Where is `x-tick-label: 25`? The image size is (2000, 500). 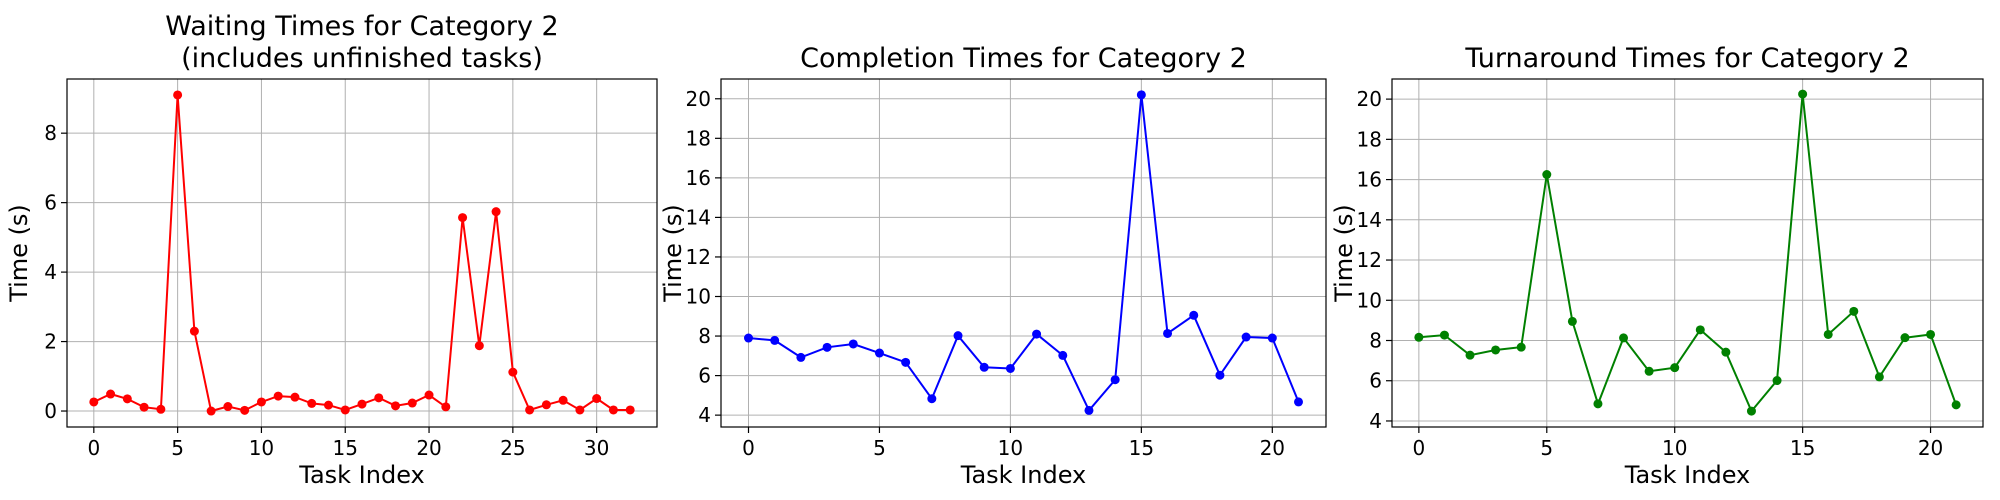
x-tick-label: 25 is located at coordinates (512, 448).